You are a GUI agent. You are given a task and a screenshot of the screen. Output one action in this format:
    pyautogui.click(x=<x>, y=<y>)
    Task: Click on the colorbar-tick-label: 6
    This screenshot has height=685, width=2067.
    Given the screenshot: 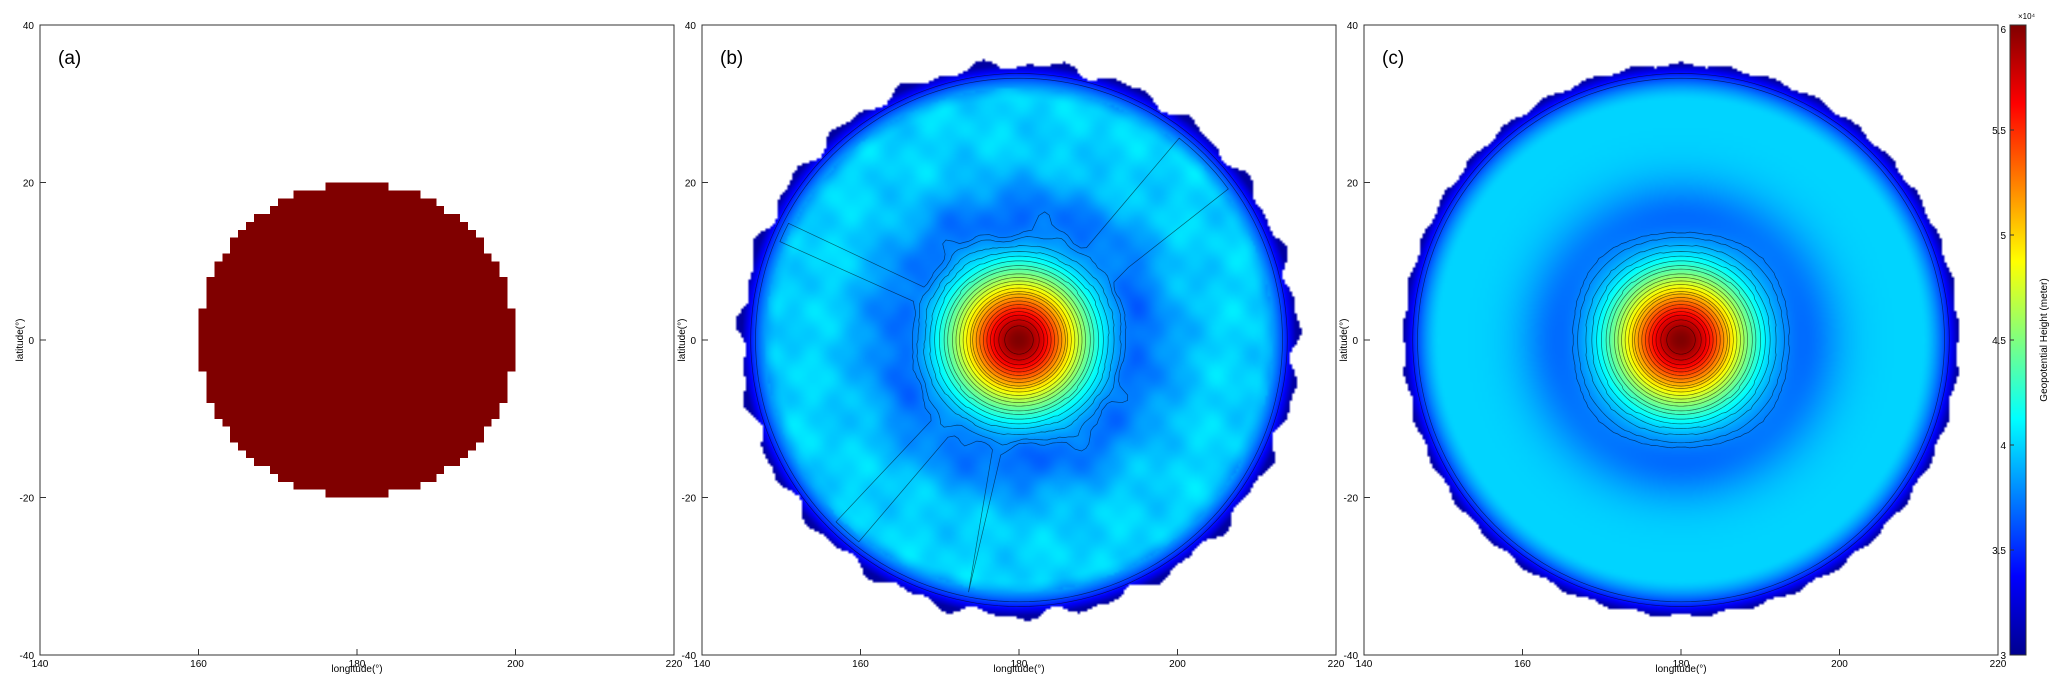 What is the action you would take?
    pyautogui.click(x=2003, y=30)
    